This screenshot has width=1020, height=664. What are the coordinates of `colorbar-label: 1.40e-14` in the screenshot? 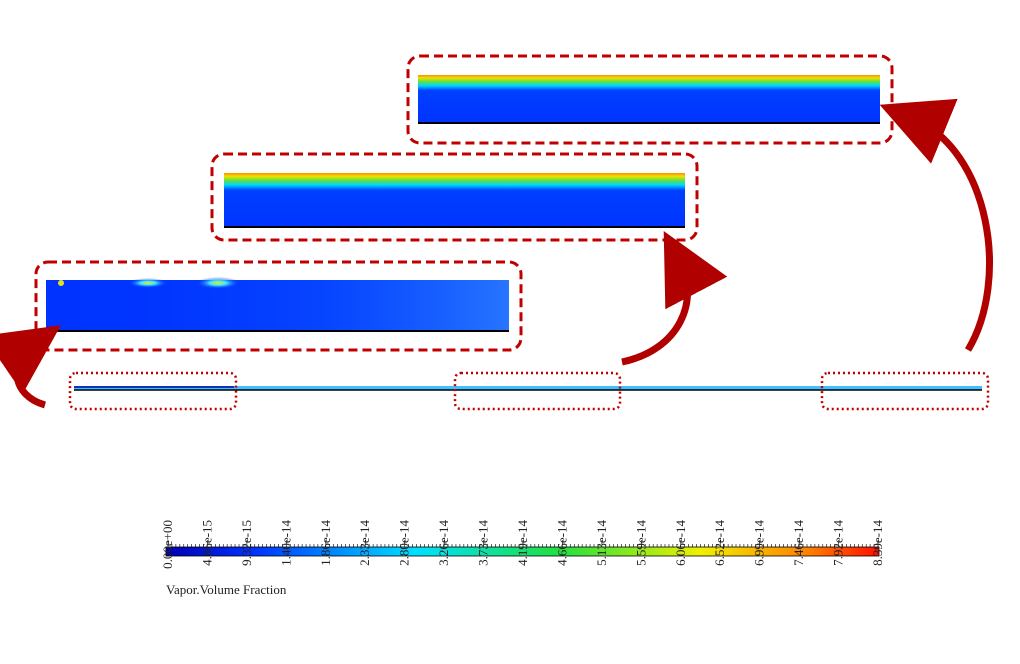 It's located at (285, 543).